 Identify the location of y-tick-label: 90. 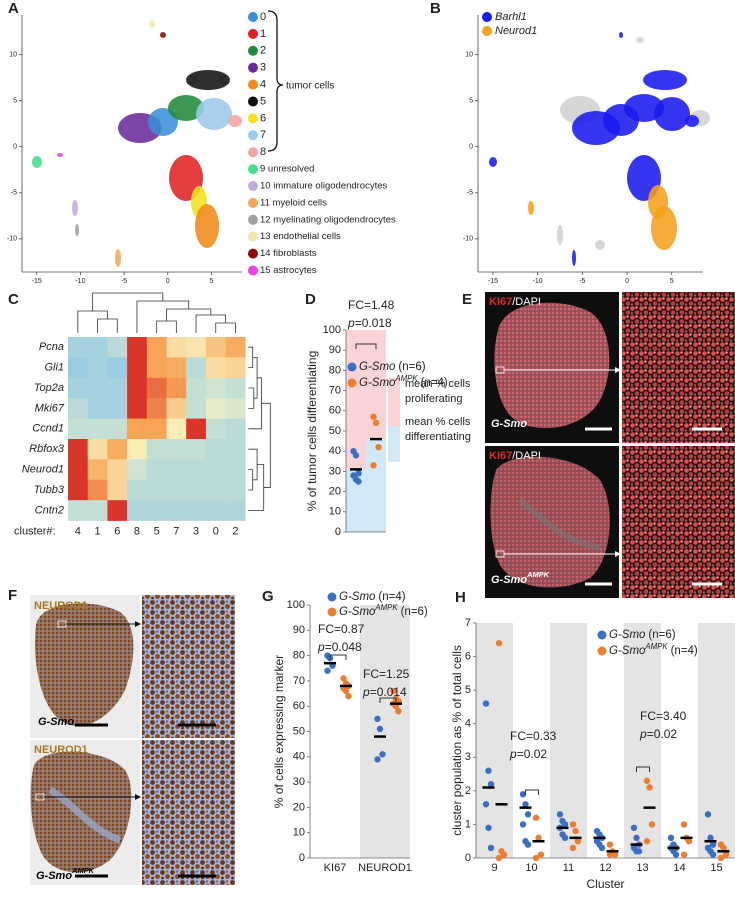
(299, 630).